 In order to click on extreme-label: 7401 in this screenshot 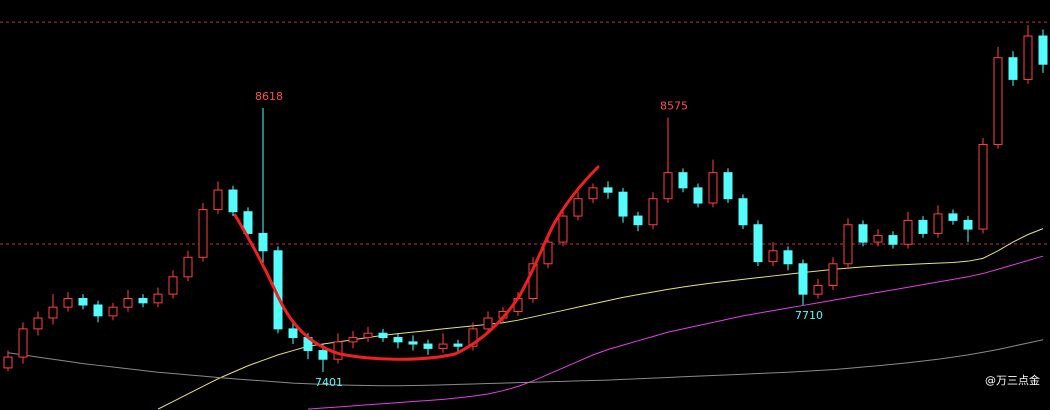, I will do `click(329, 382)`.